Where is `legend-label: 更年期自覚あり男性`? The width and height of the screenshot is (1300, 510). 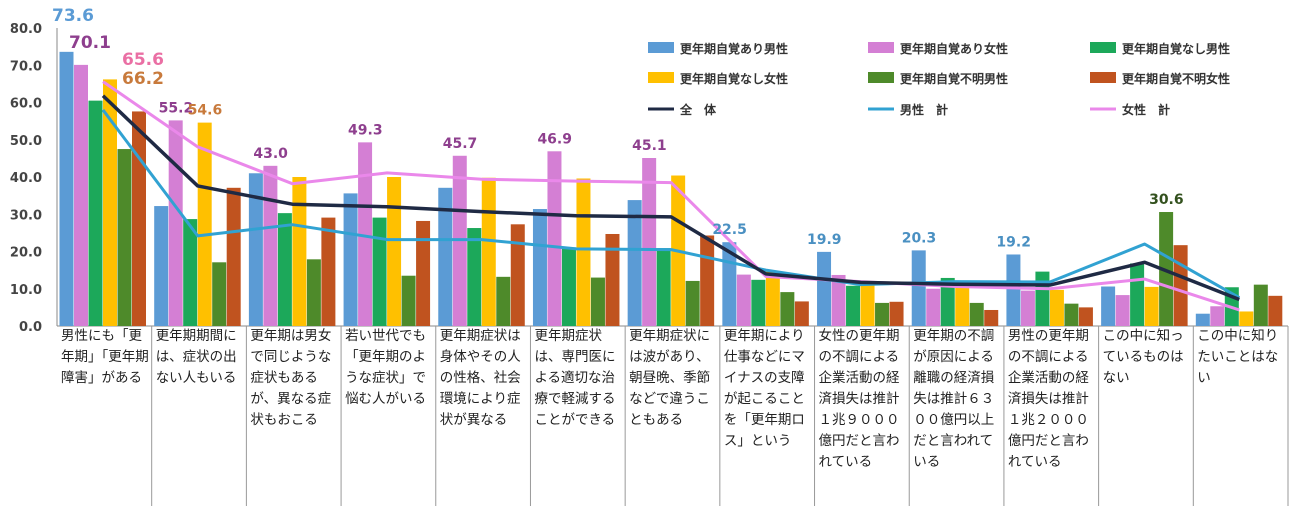 legend-label: 更年期自覚あり男性 is located at coordinates (734, 48).